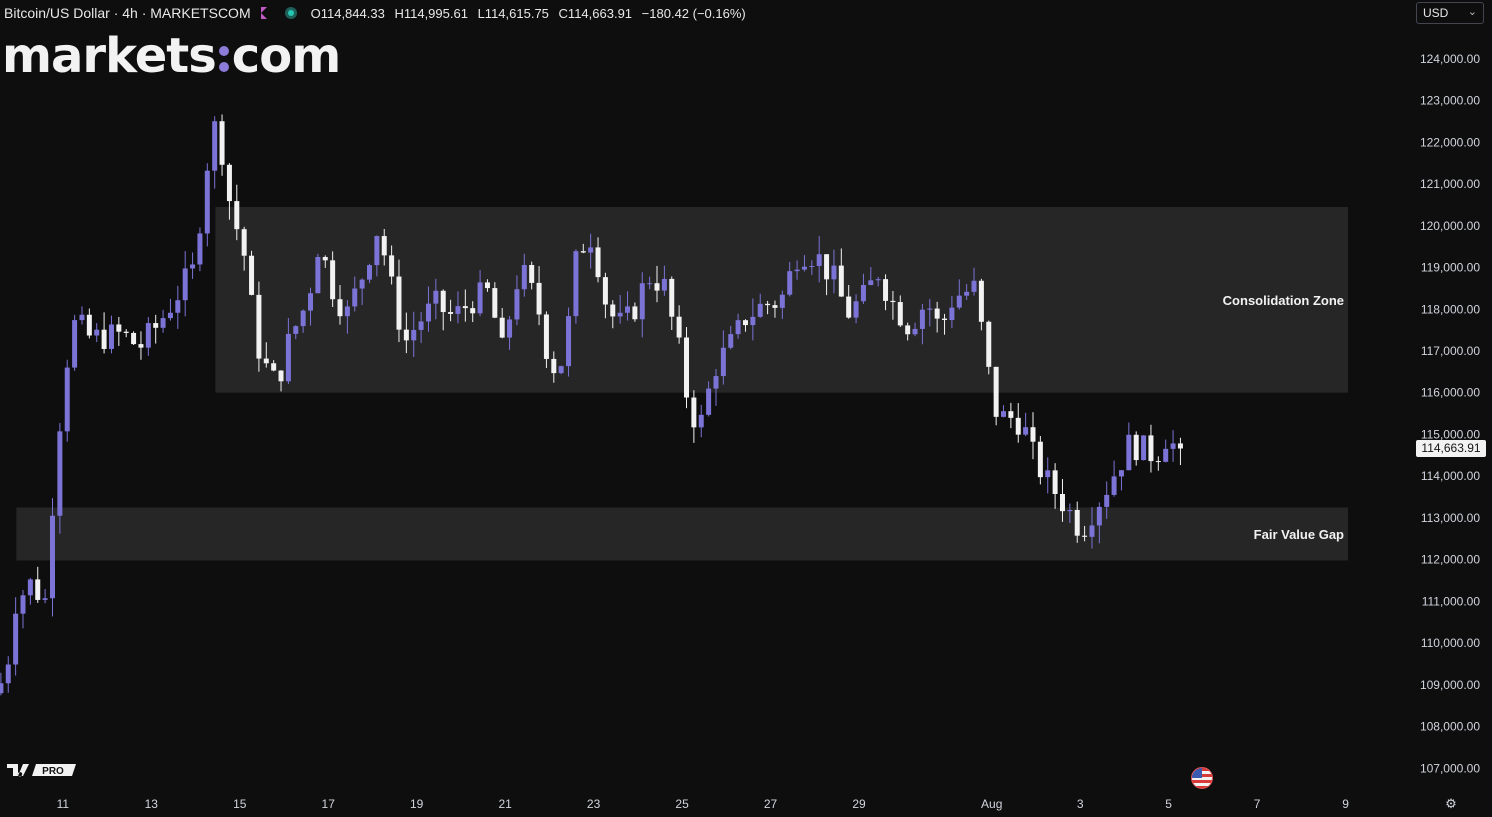  I want to click on tradingview-logo: PRO, so click(41, 770).